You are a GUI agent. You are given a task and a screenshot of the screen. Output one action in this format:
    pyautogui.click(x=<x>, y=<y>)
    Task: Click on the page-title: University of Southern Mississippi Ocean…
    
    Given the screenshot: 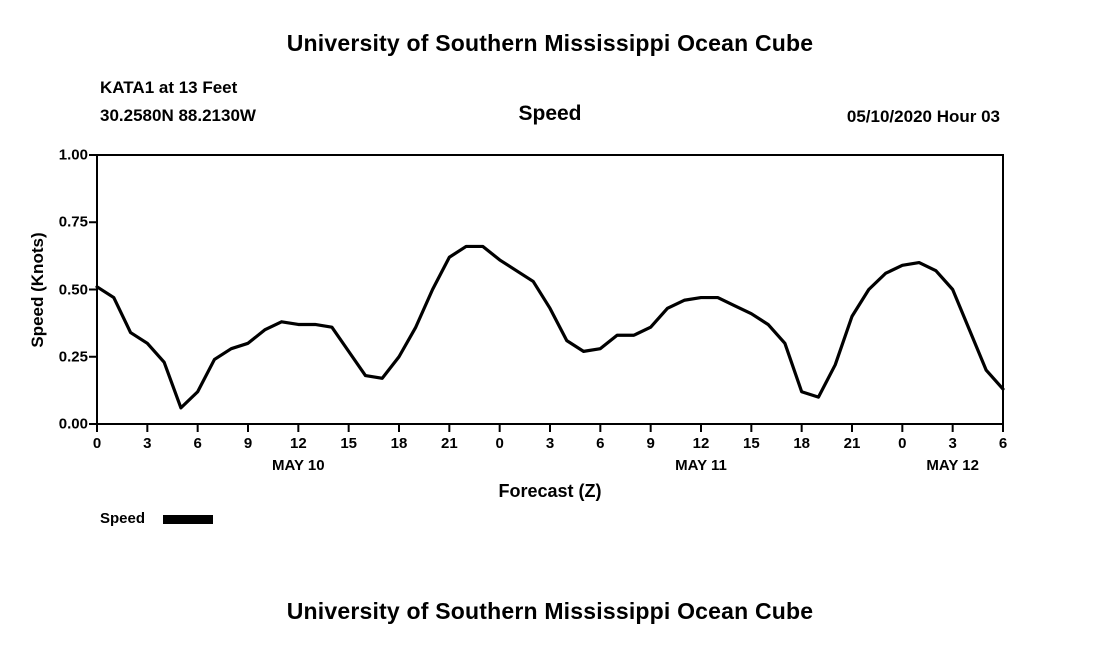 What is the action you would take?
    pyautogui.click(x=550, y=43)
    